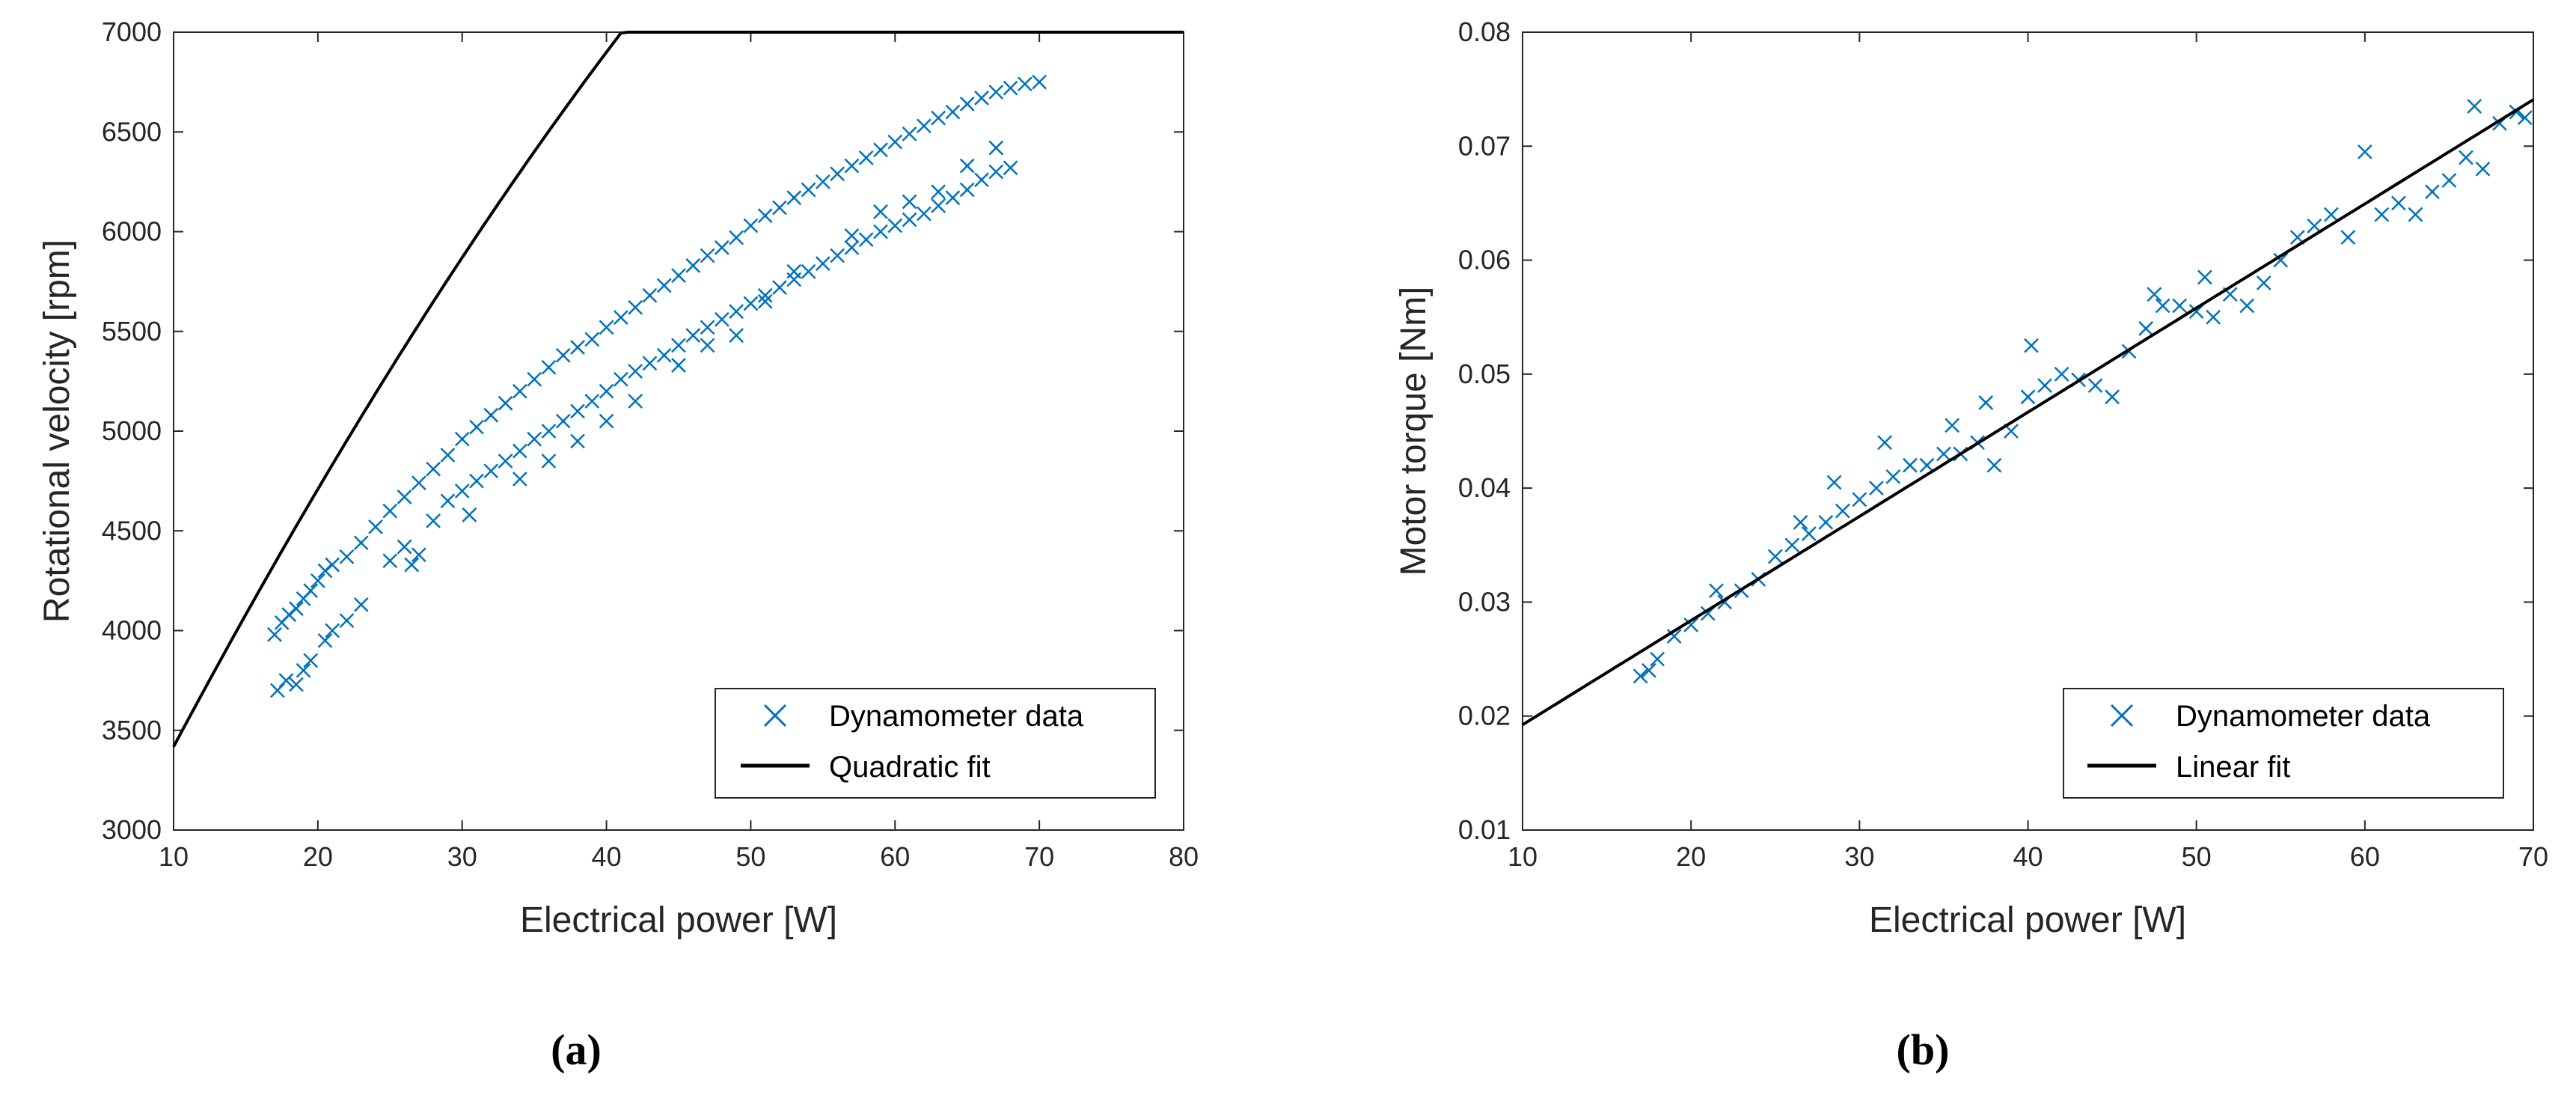  Describe the element at coordinates (462, 856) in the screenshot. I see `x-tick-label: 30` at that location.